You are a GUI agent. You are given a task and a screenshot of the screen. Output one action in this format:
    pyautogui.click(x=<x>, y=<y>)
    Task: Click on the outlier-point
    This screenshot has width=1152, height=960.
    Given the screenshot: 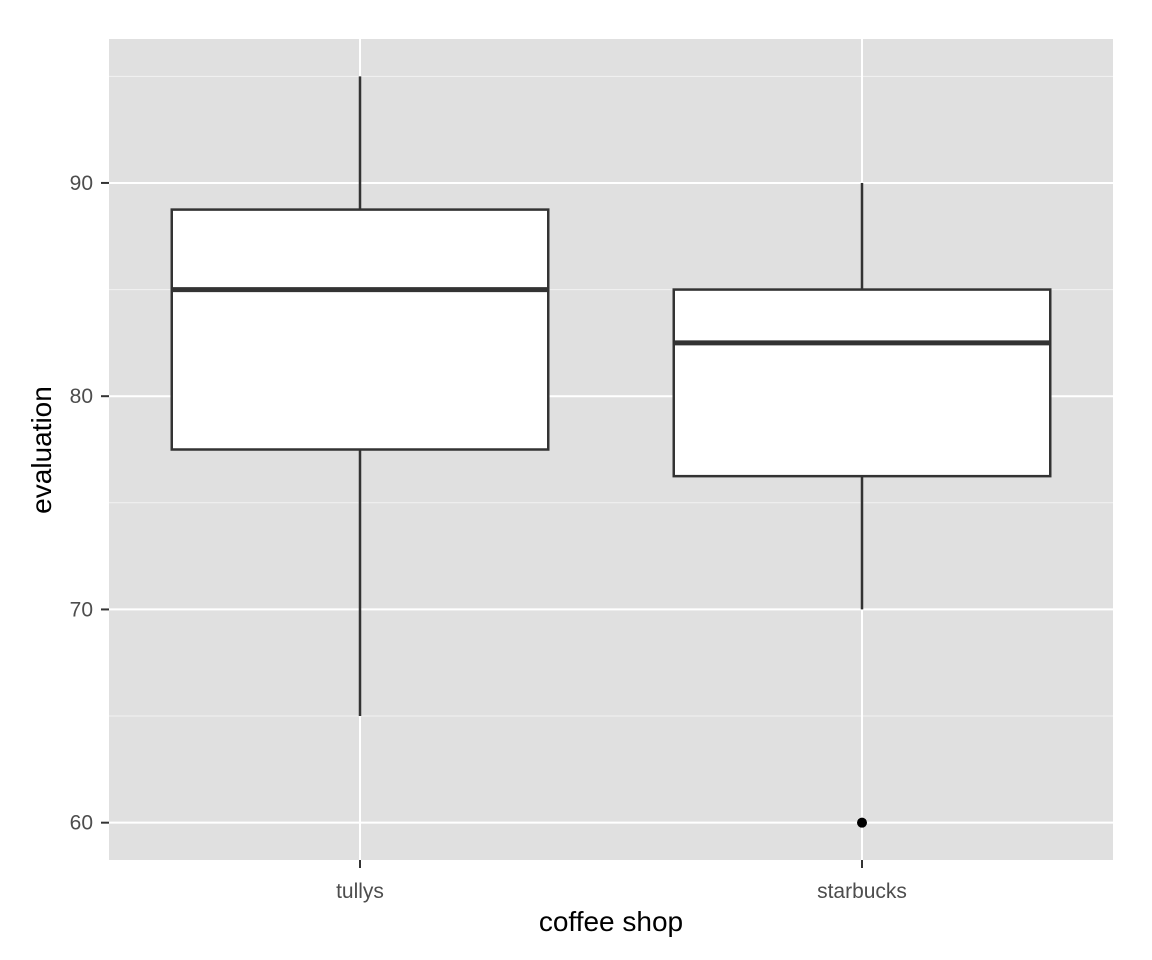 What is the action you would take?
    pyautogui.click(x=862, y=822)
    